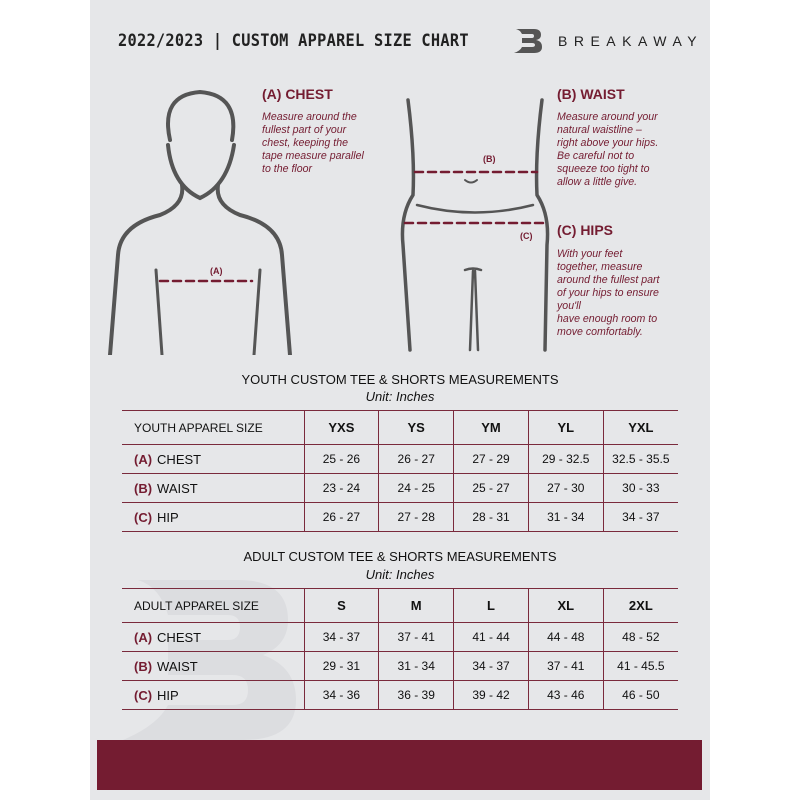 The image size is (800, 800). Describe the element at coordinates (565, 427) in the screenshot. I see `size-header: YL` at that location.